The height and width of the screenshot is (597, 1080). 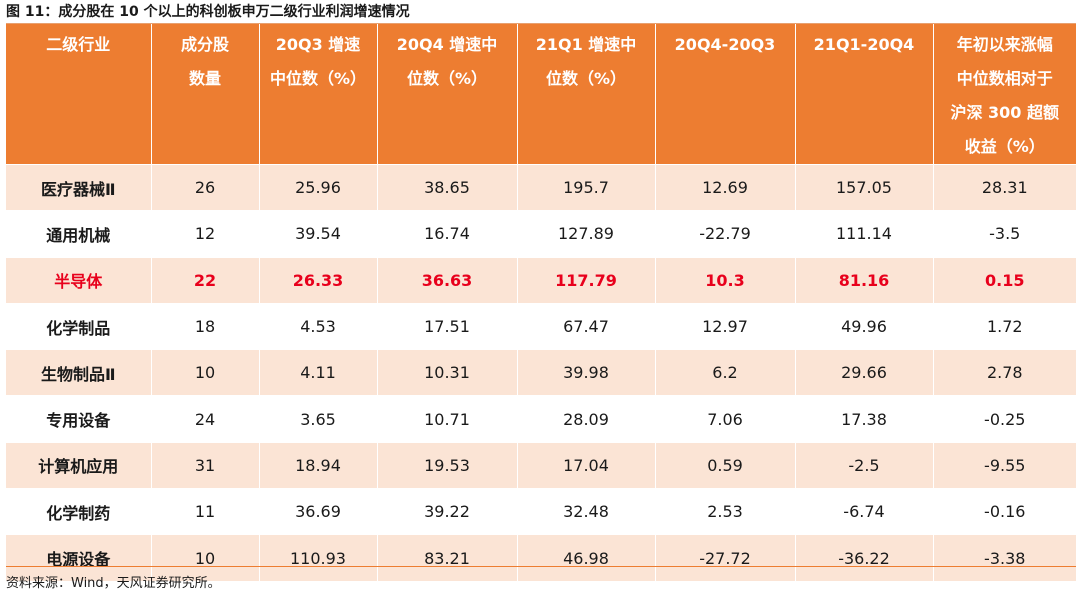 I want to click on table-row: 通用机械 12 39.54 16.74 127.89 -22.79 111.14 -3.5, so click(x=541, y=234).